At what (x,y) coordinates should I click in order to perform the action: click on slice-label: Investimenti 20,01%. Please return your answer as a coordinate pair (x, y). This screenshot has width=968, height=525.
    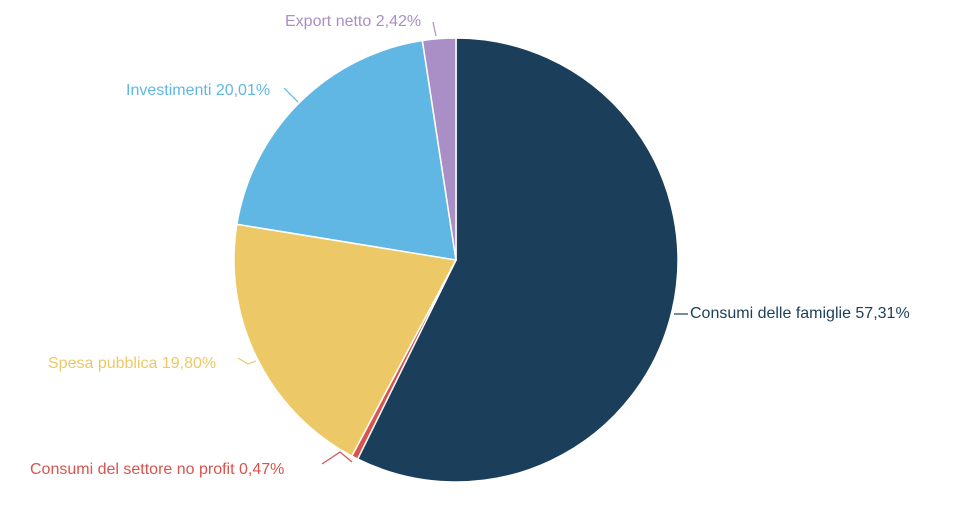
    Looking at the image, I should click on (198, 90).